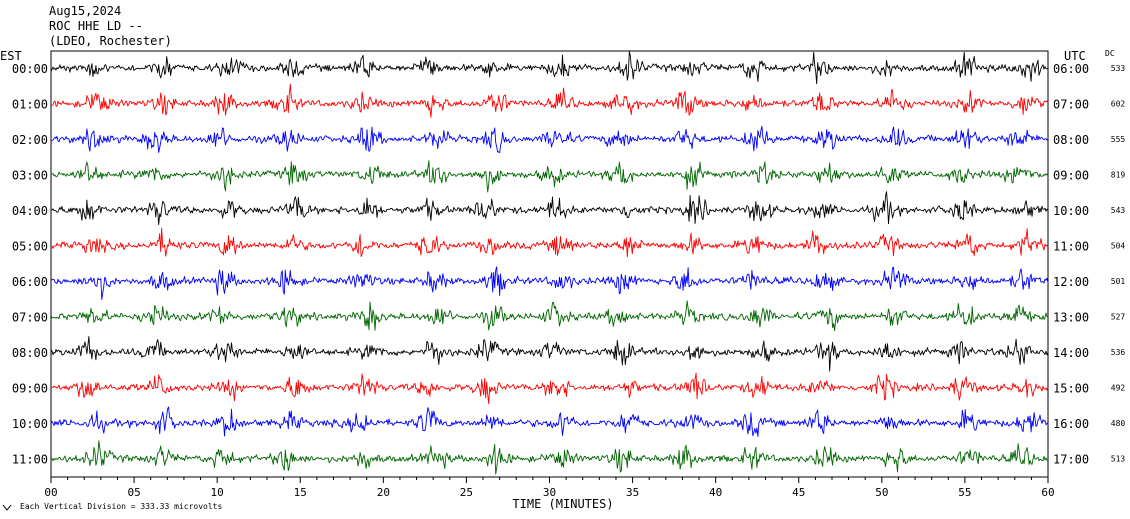 Image resolution: width=1130 pixels, height=519 pixels. What do you see at coordinates (1071, 353) in the screenshot?
I see `utc-label: 14:00` at bounding box center [1071, 353].